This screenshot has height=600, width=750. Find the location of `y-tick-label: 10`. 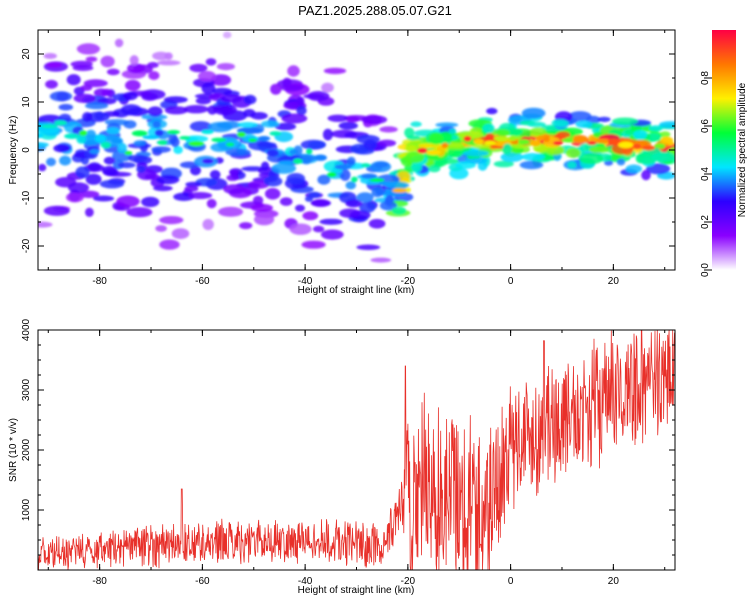

y-tick-label: 10 is located at coordinates (26, 102).